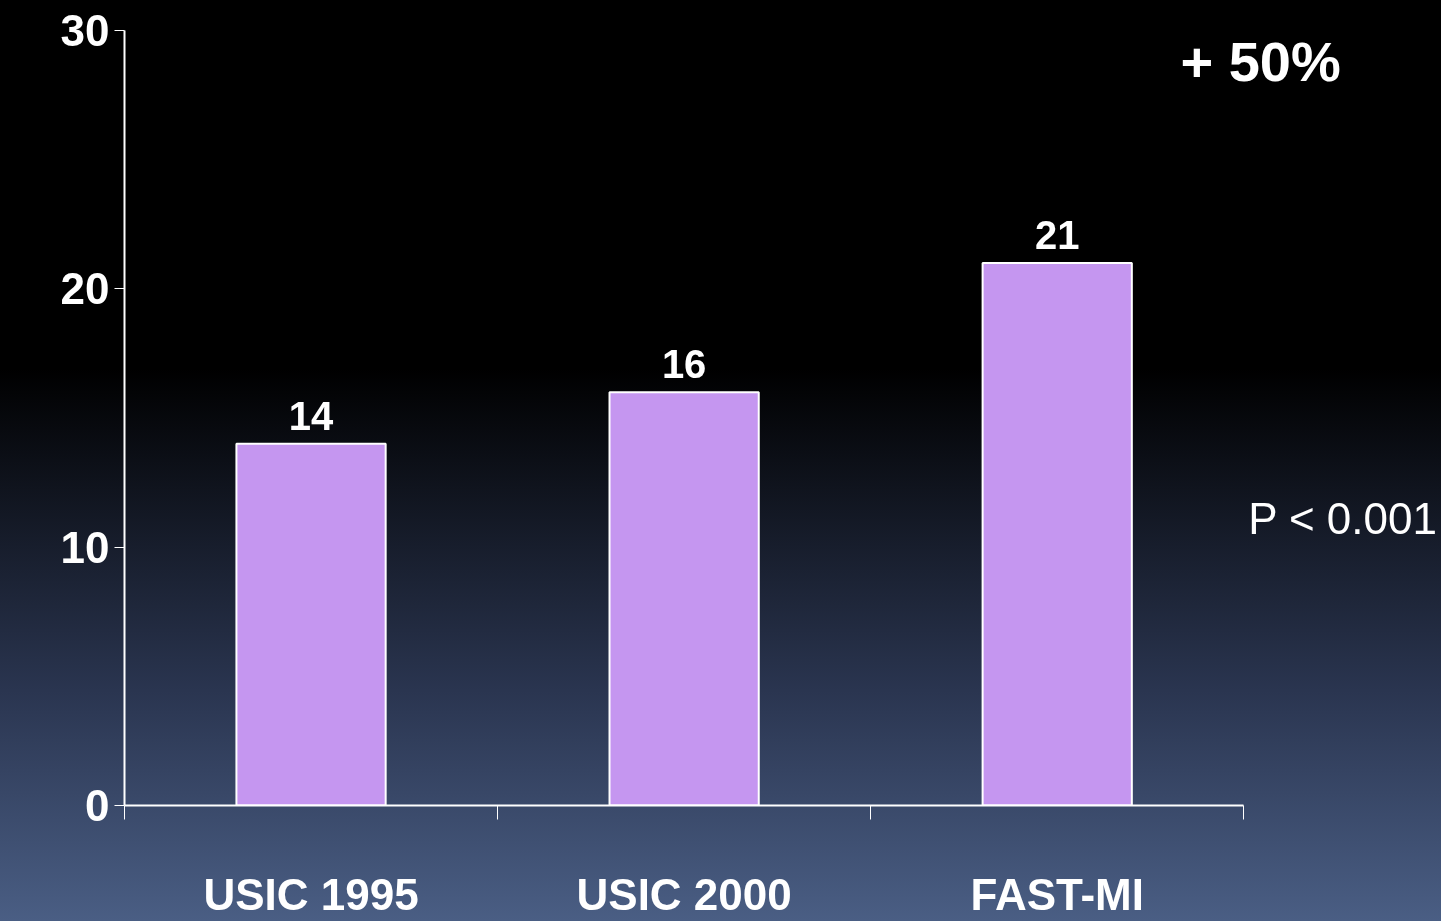  Describe the element at coordinates (1260, 61) in the screenshot. I see `annotation: + 50%` at that location.